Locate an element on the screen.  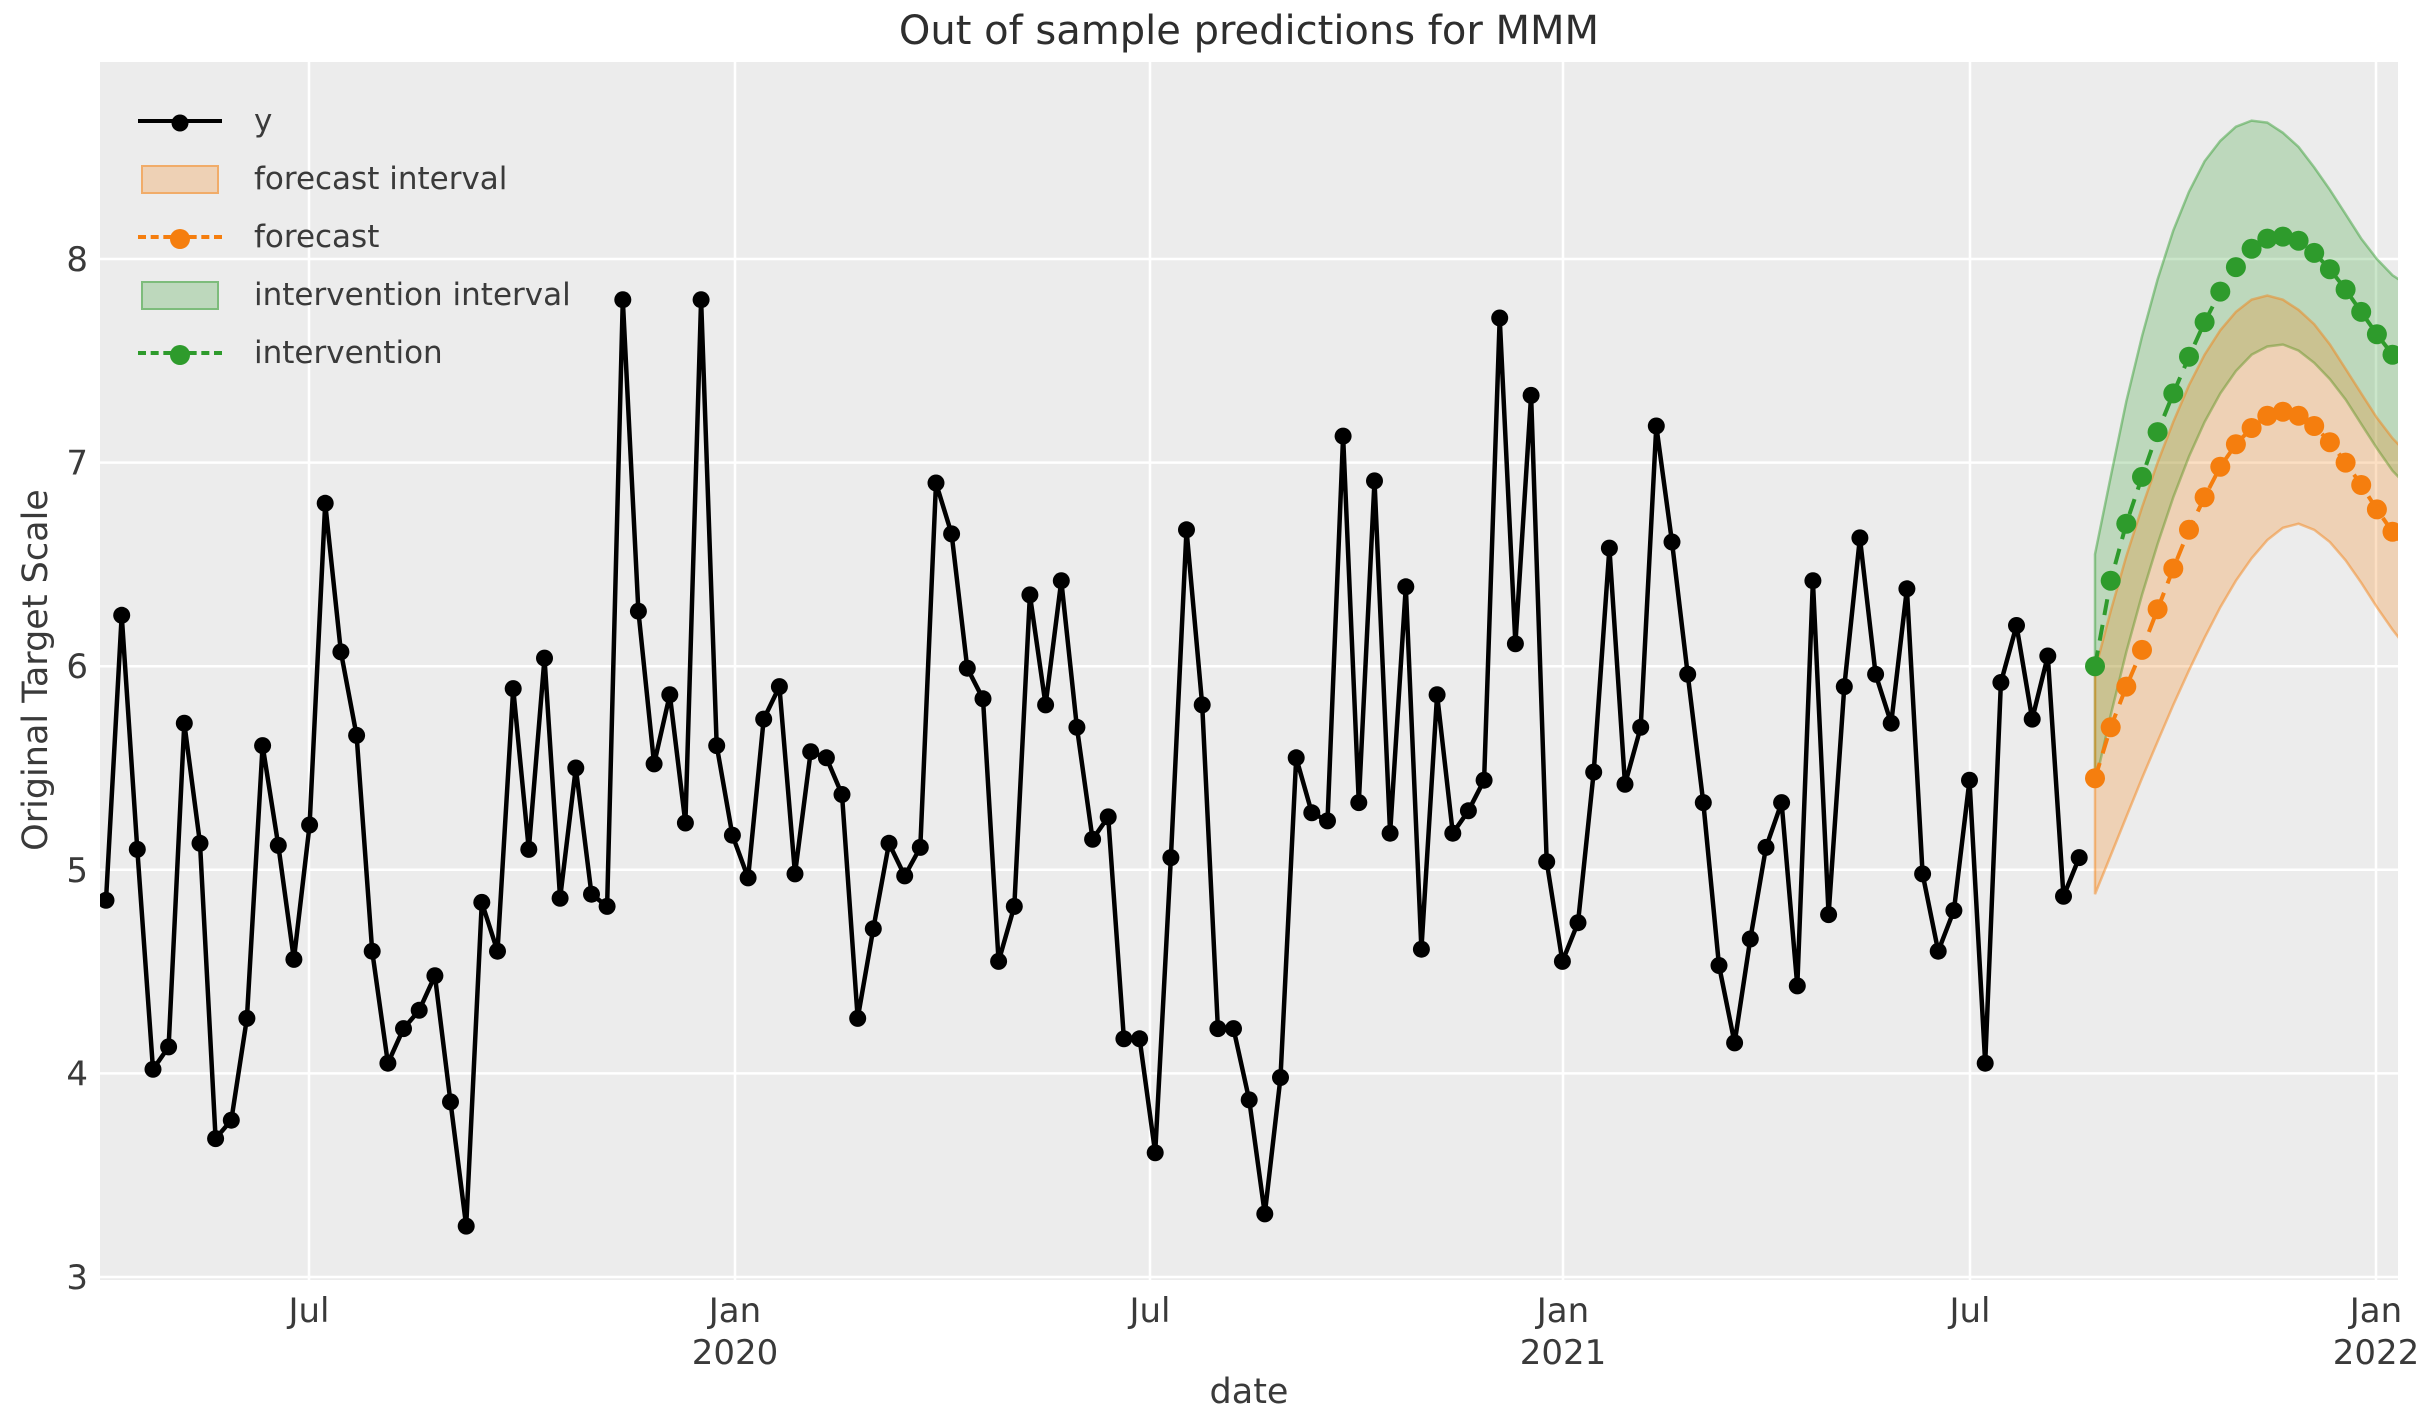
y-tick-label: 6 is located at coordinates (77, 667).